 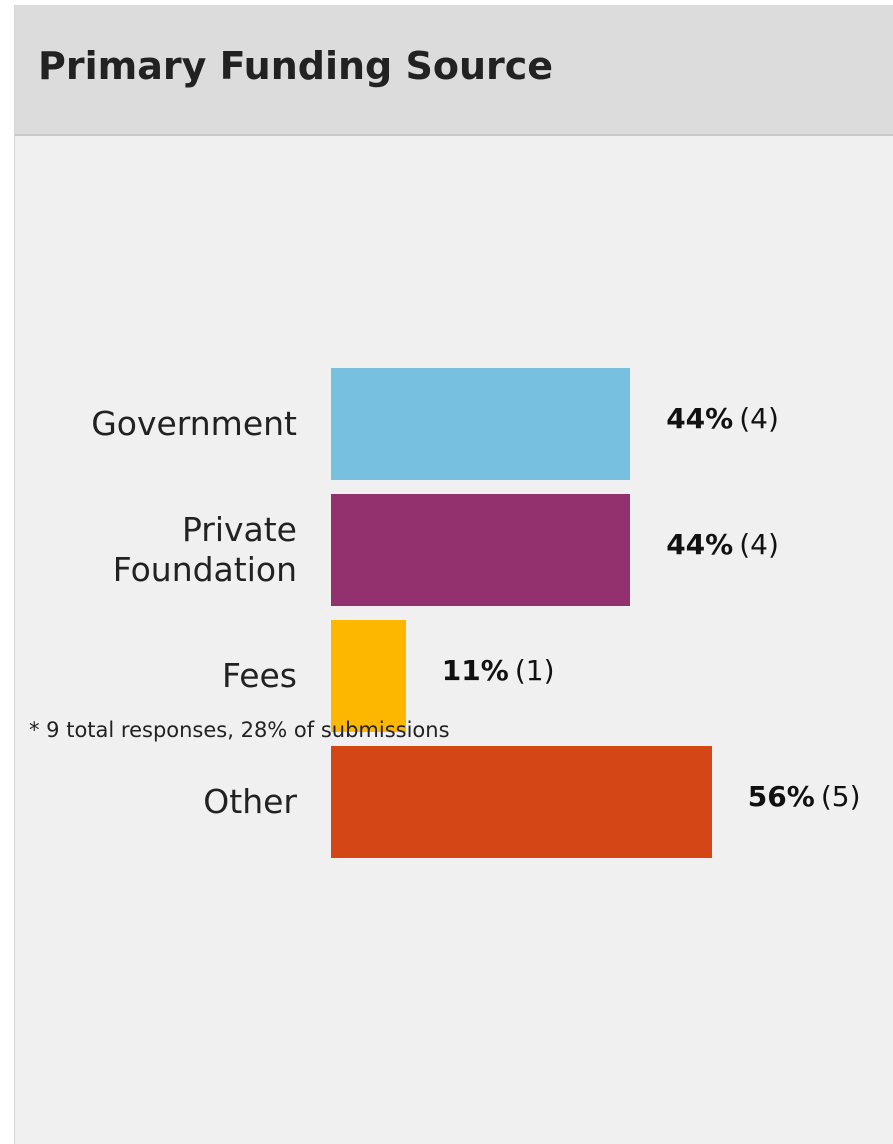 I want to click on value-label: 56% (5), so click(x=804, y=796).